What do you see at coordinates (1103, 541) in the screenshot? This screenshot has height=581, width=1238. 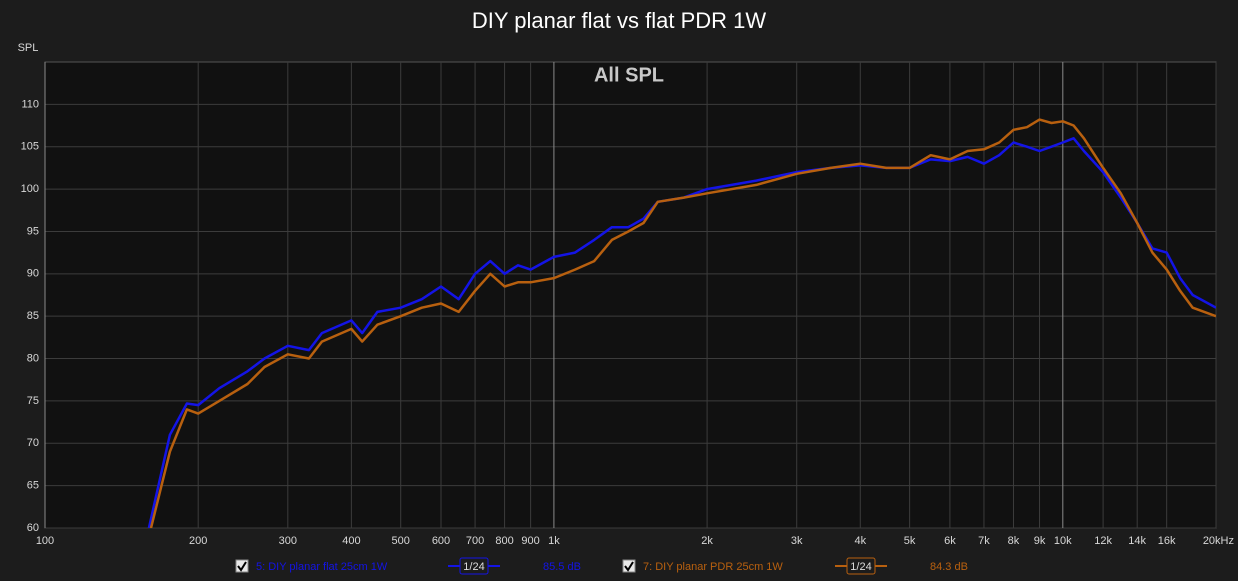 I see `x-tick-label: 12k` at bounding box center [1103, 541].